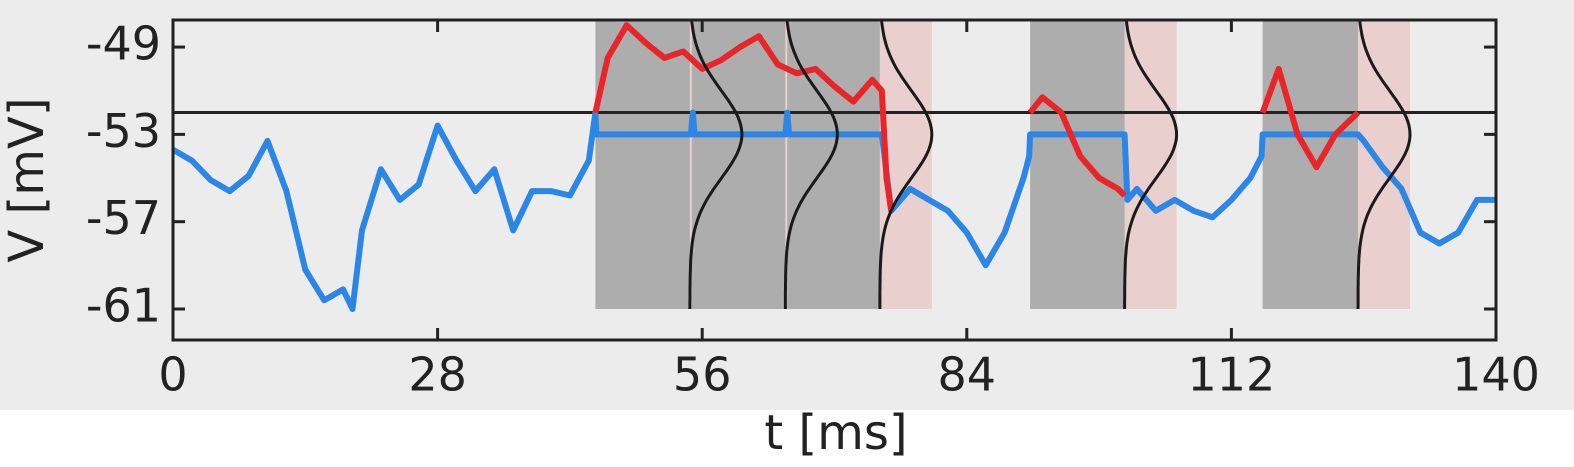 This screenshot has height=467, width=1574. What do you see at coordinates (1496, 375) in the screenshot?
I see `x-tick-label: 140` at bounding box center [1496, 375].